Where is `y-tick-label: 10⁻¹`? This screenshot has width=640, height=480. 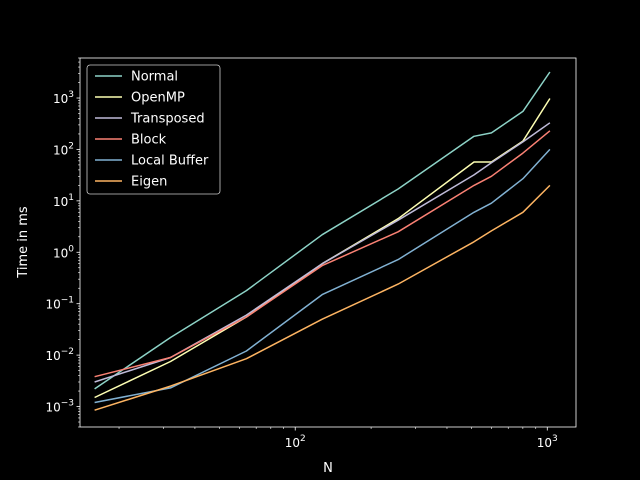
y-tick-label: 10⁻¹ is located at coordinates (59, 304).